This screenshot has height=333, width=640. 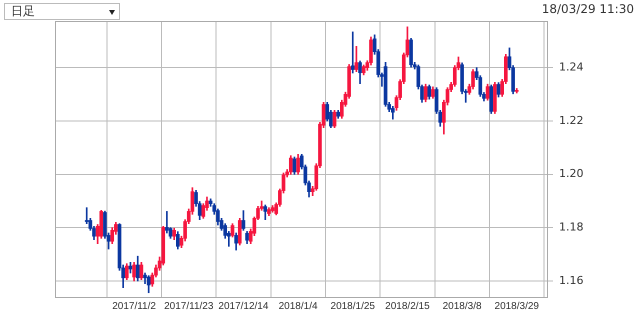 I want to click on text: 18/03/29 11:30, so click(x=588, y=9).